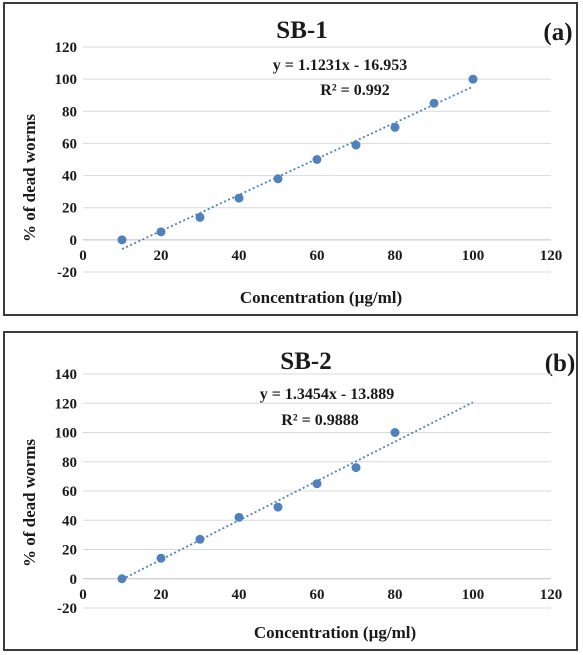  Describe the element at coordinates (301, 30) in the screenshot. I see `chart-title: SB-1` at that location.